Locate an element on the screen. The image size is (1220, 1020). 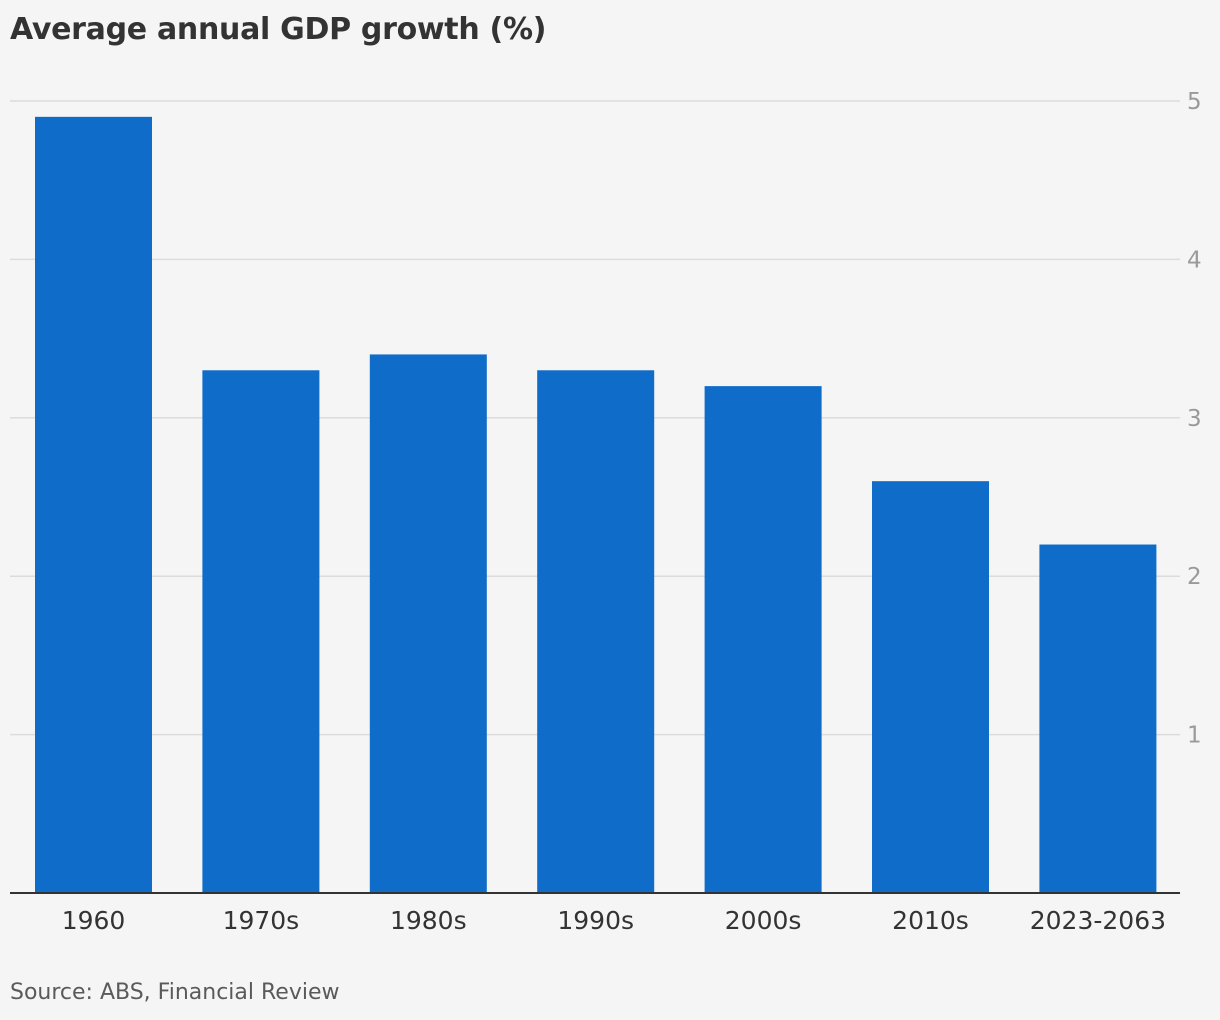
x-tick-label: 1970s is located at coordinates (261, 920).